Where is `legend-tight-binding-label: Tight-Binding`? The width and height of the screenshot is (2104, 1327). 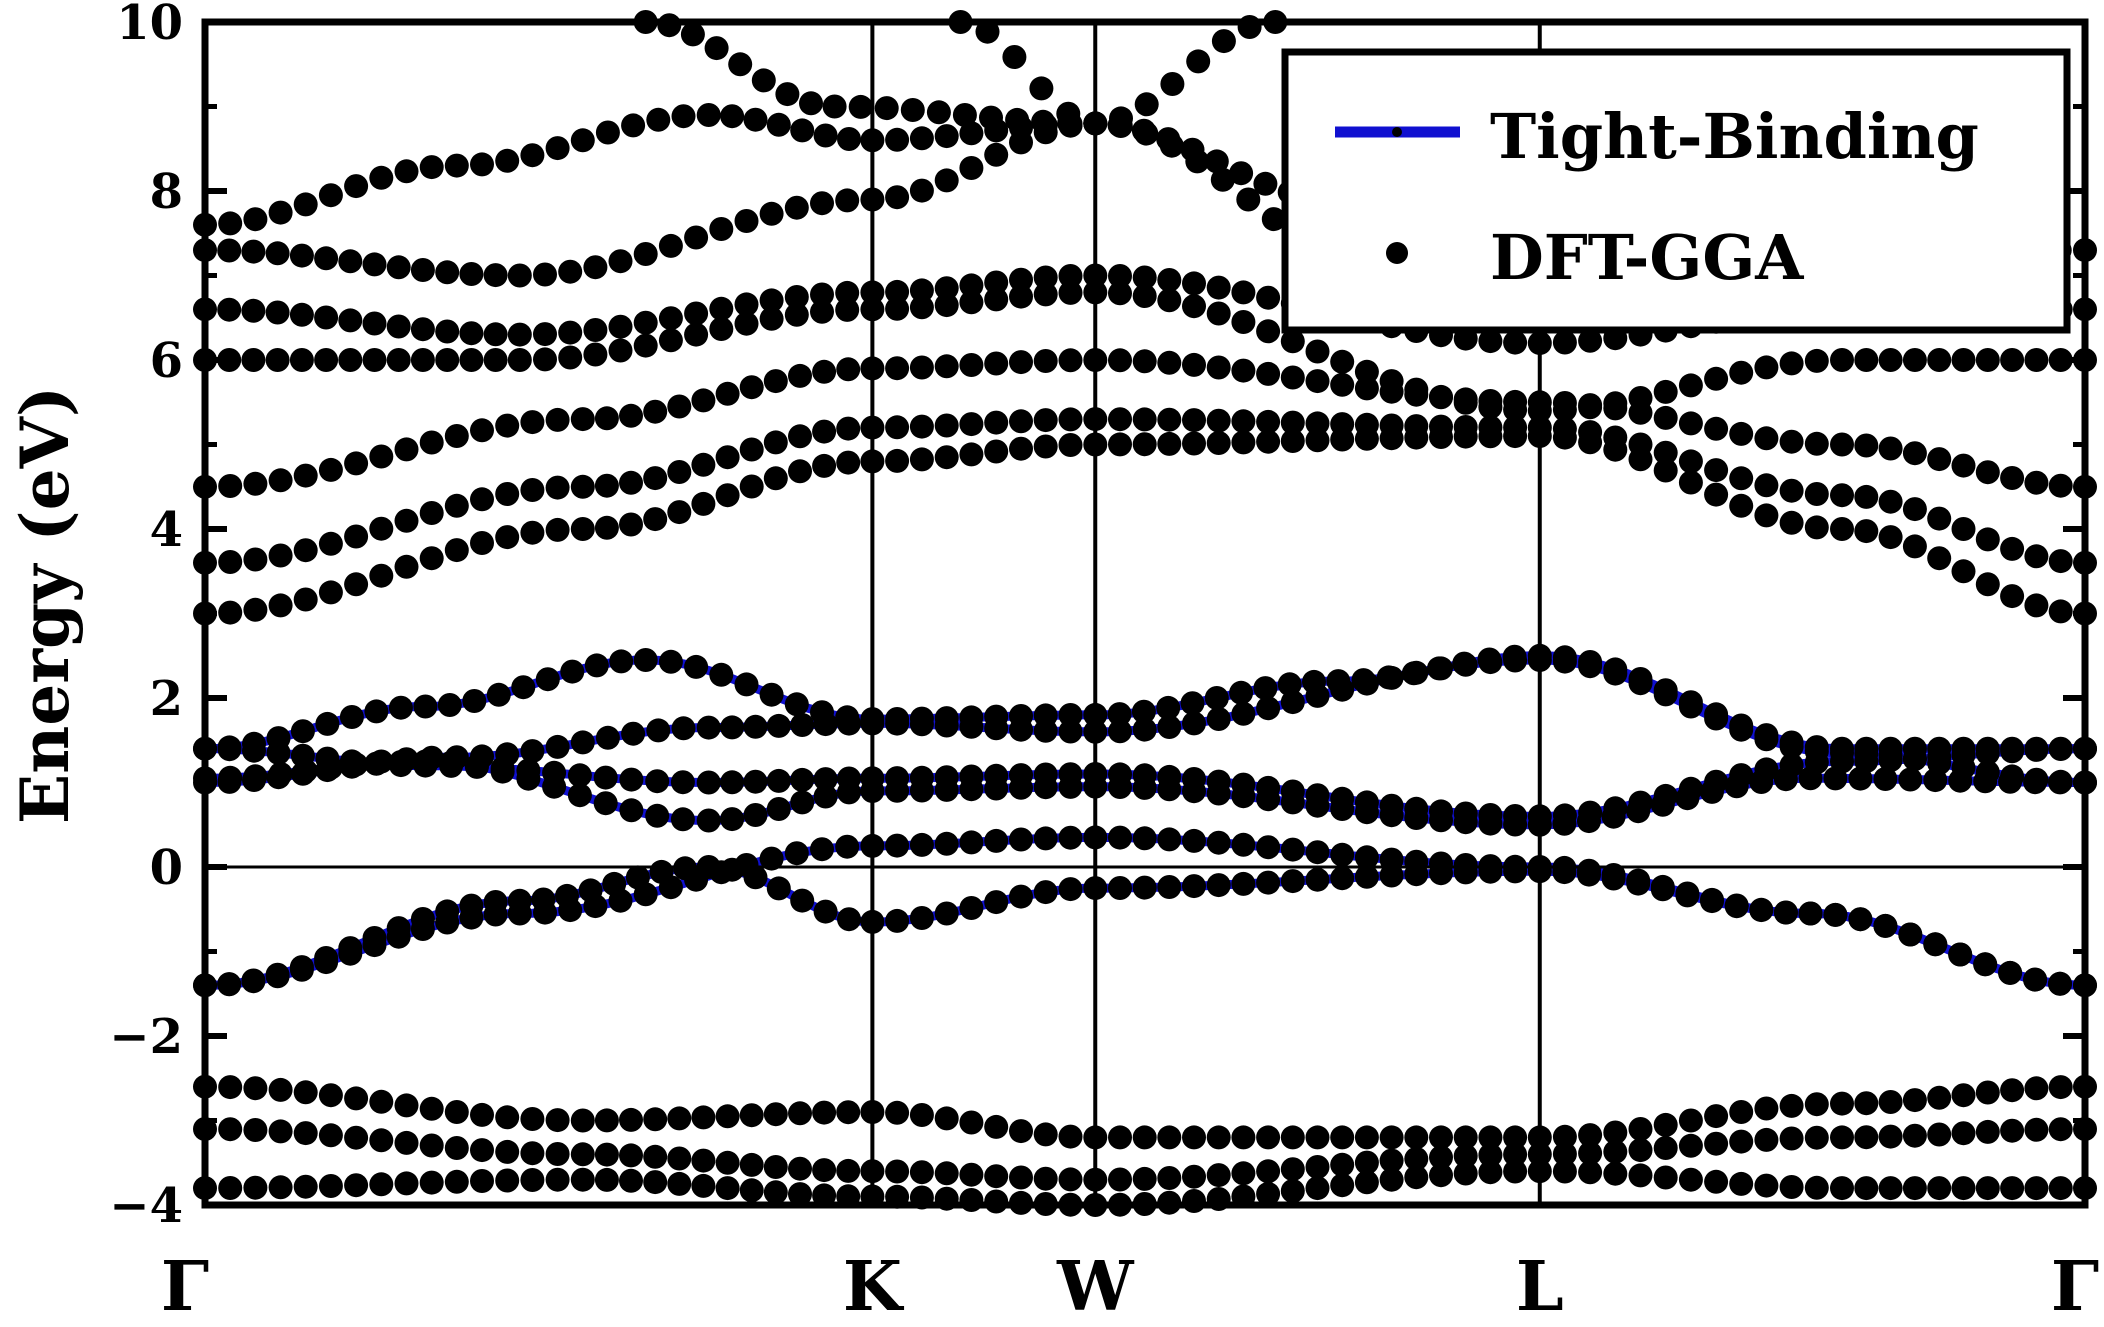
legend-tight-binding-label: Tight-Binding is located at coordinates (1734, 136).